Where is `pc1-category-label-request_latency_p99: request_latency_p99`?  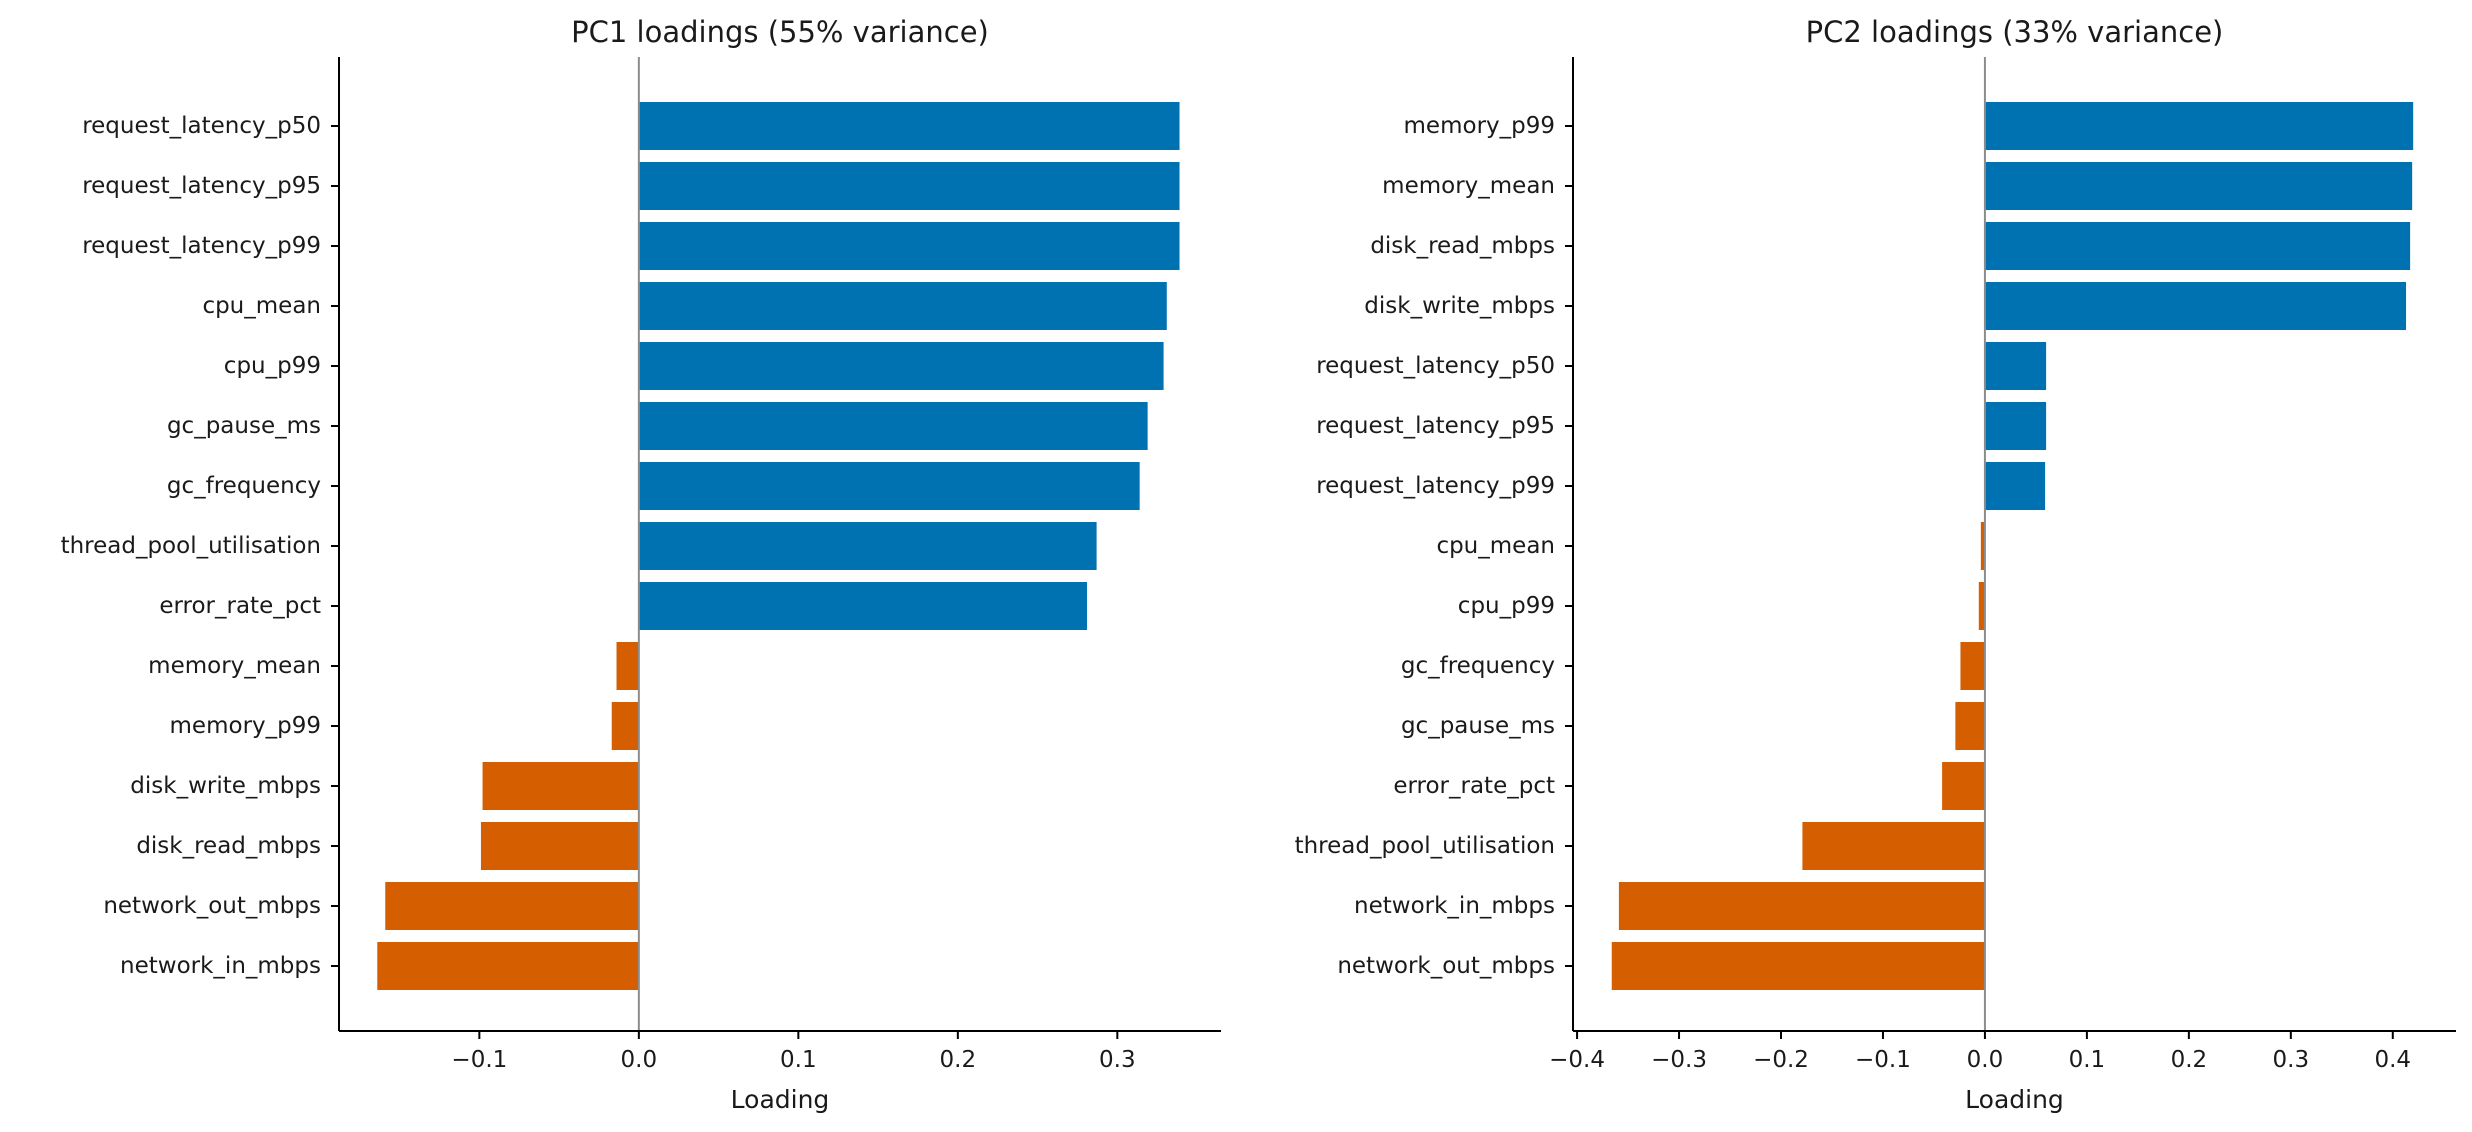 pc1-category-label-request_latency_p99: request_latency_p99 is located at coordinates (201, 246).